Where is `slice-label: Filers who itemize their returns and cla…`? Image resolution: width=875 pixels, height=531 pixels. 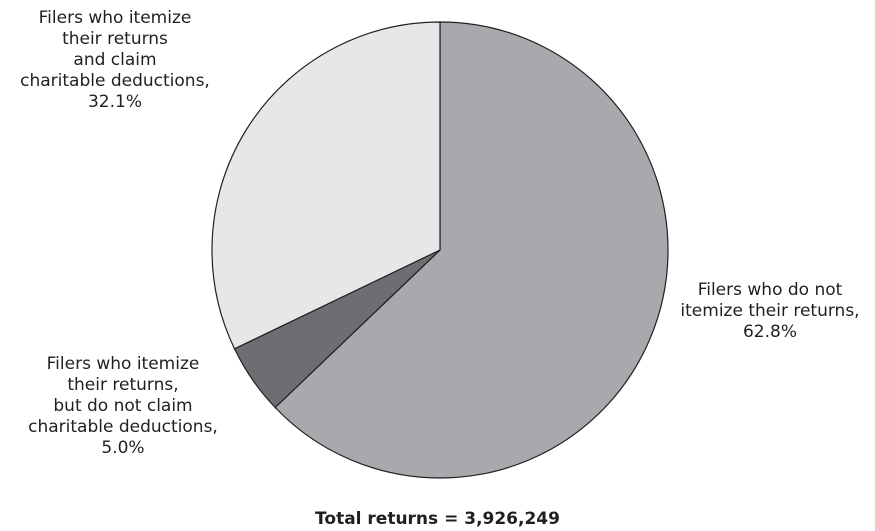
slice-label: Filers who itemize their returns and cla… is located at coordinates (122, 60).